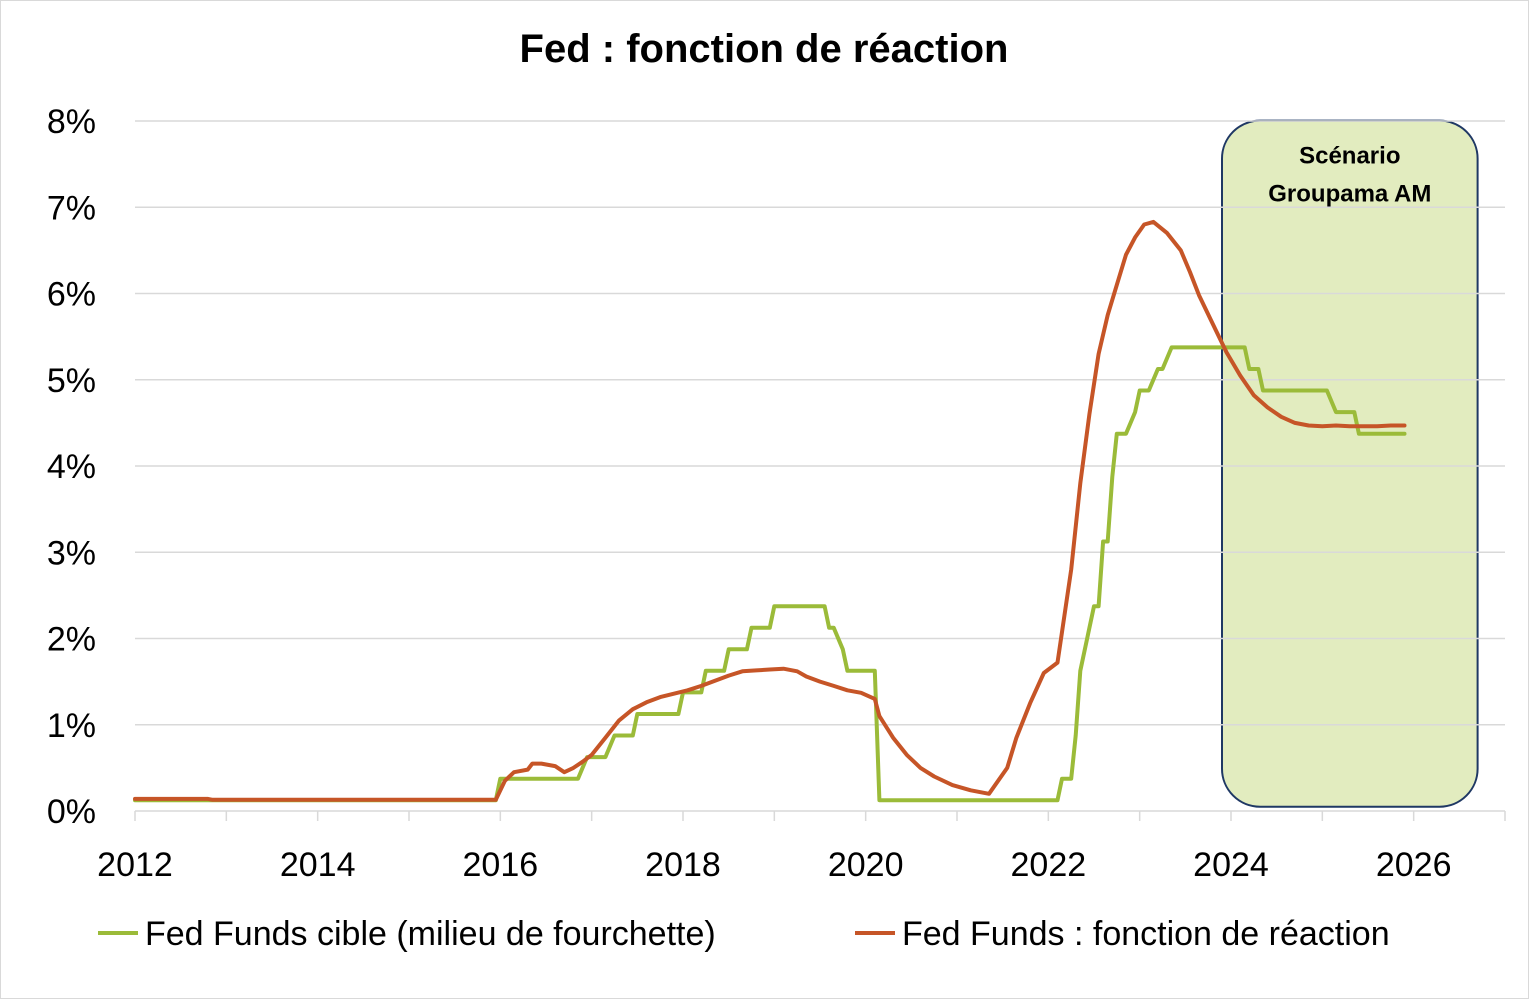 This screenshot has height=999, width=1529. What do you see at coordinates (764, 49) in the screenshot?
I see `chart-title: Fed : fonction de réaction` at bounding box center [764, 49].